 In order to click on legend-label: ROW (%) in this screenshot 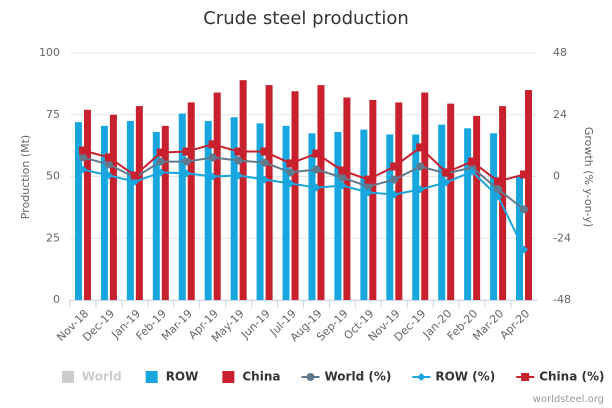, I will do `click(465, 377)`.